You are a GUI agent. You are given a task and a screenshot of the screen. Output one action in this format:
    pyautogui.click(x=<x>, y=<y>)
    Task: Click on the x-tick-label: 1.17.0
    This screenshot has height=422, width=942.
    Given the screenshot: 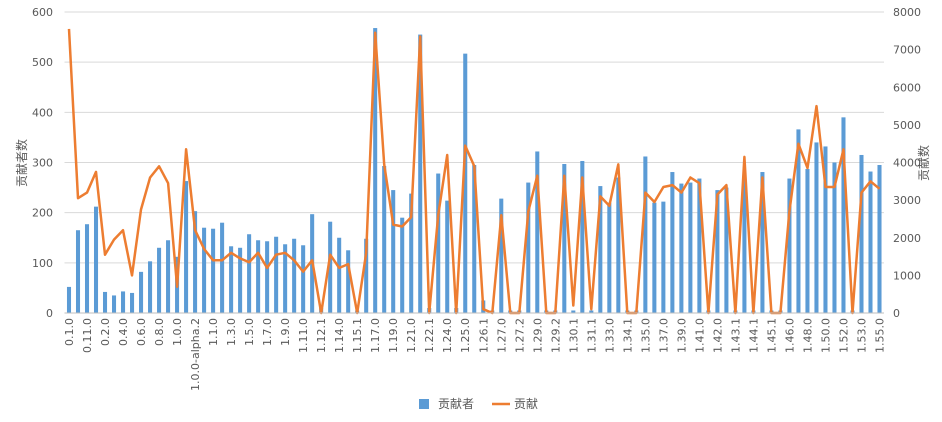 What is the action you would take?
    pyautogui.click(x=375, y=335)
    